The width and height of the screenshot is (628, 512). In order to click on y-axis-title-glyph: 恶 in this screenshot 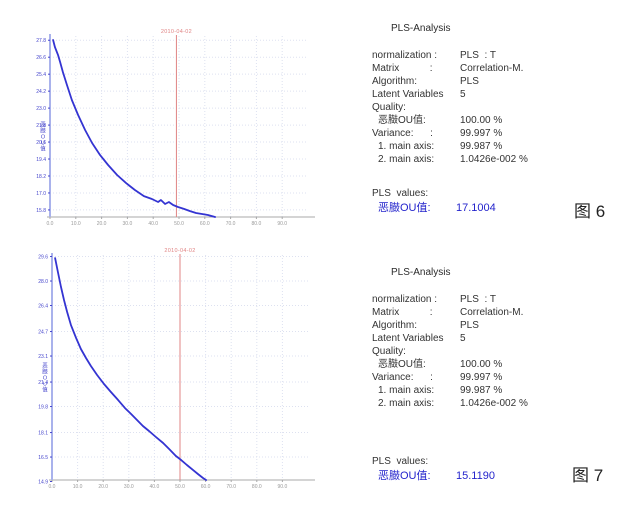, I will do `click(43, 125)`.